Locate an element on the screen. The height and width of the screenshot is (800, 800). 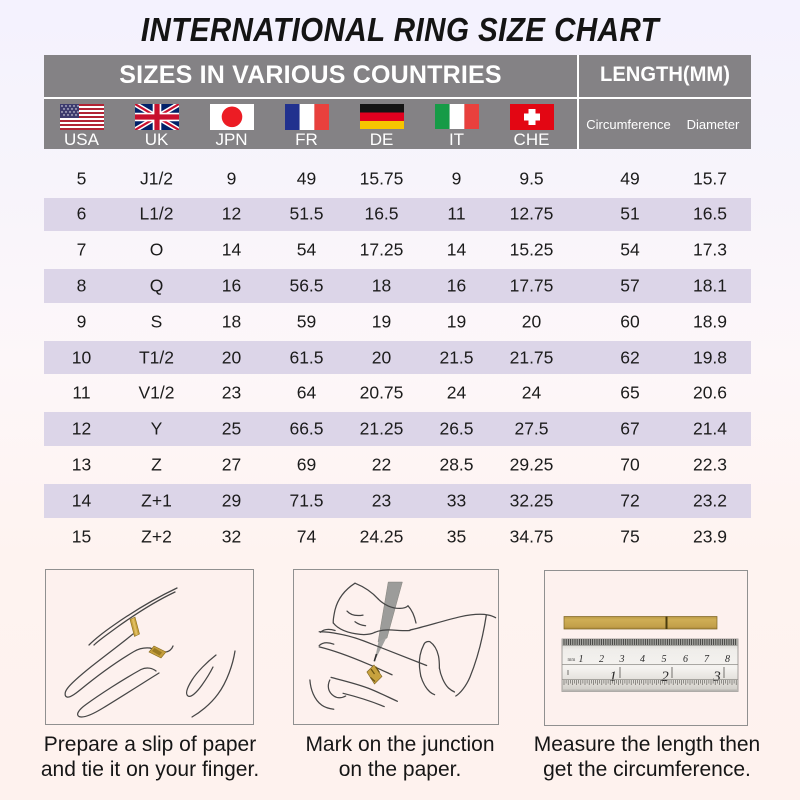
svg-text: 4 is located at coordinates (642, 659).